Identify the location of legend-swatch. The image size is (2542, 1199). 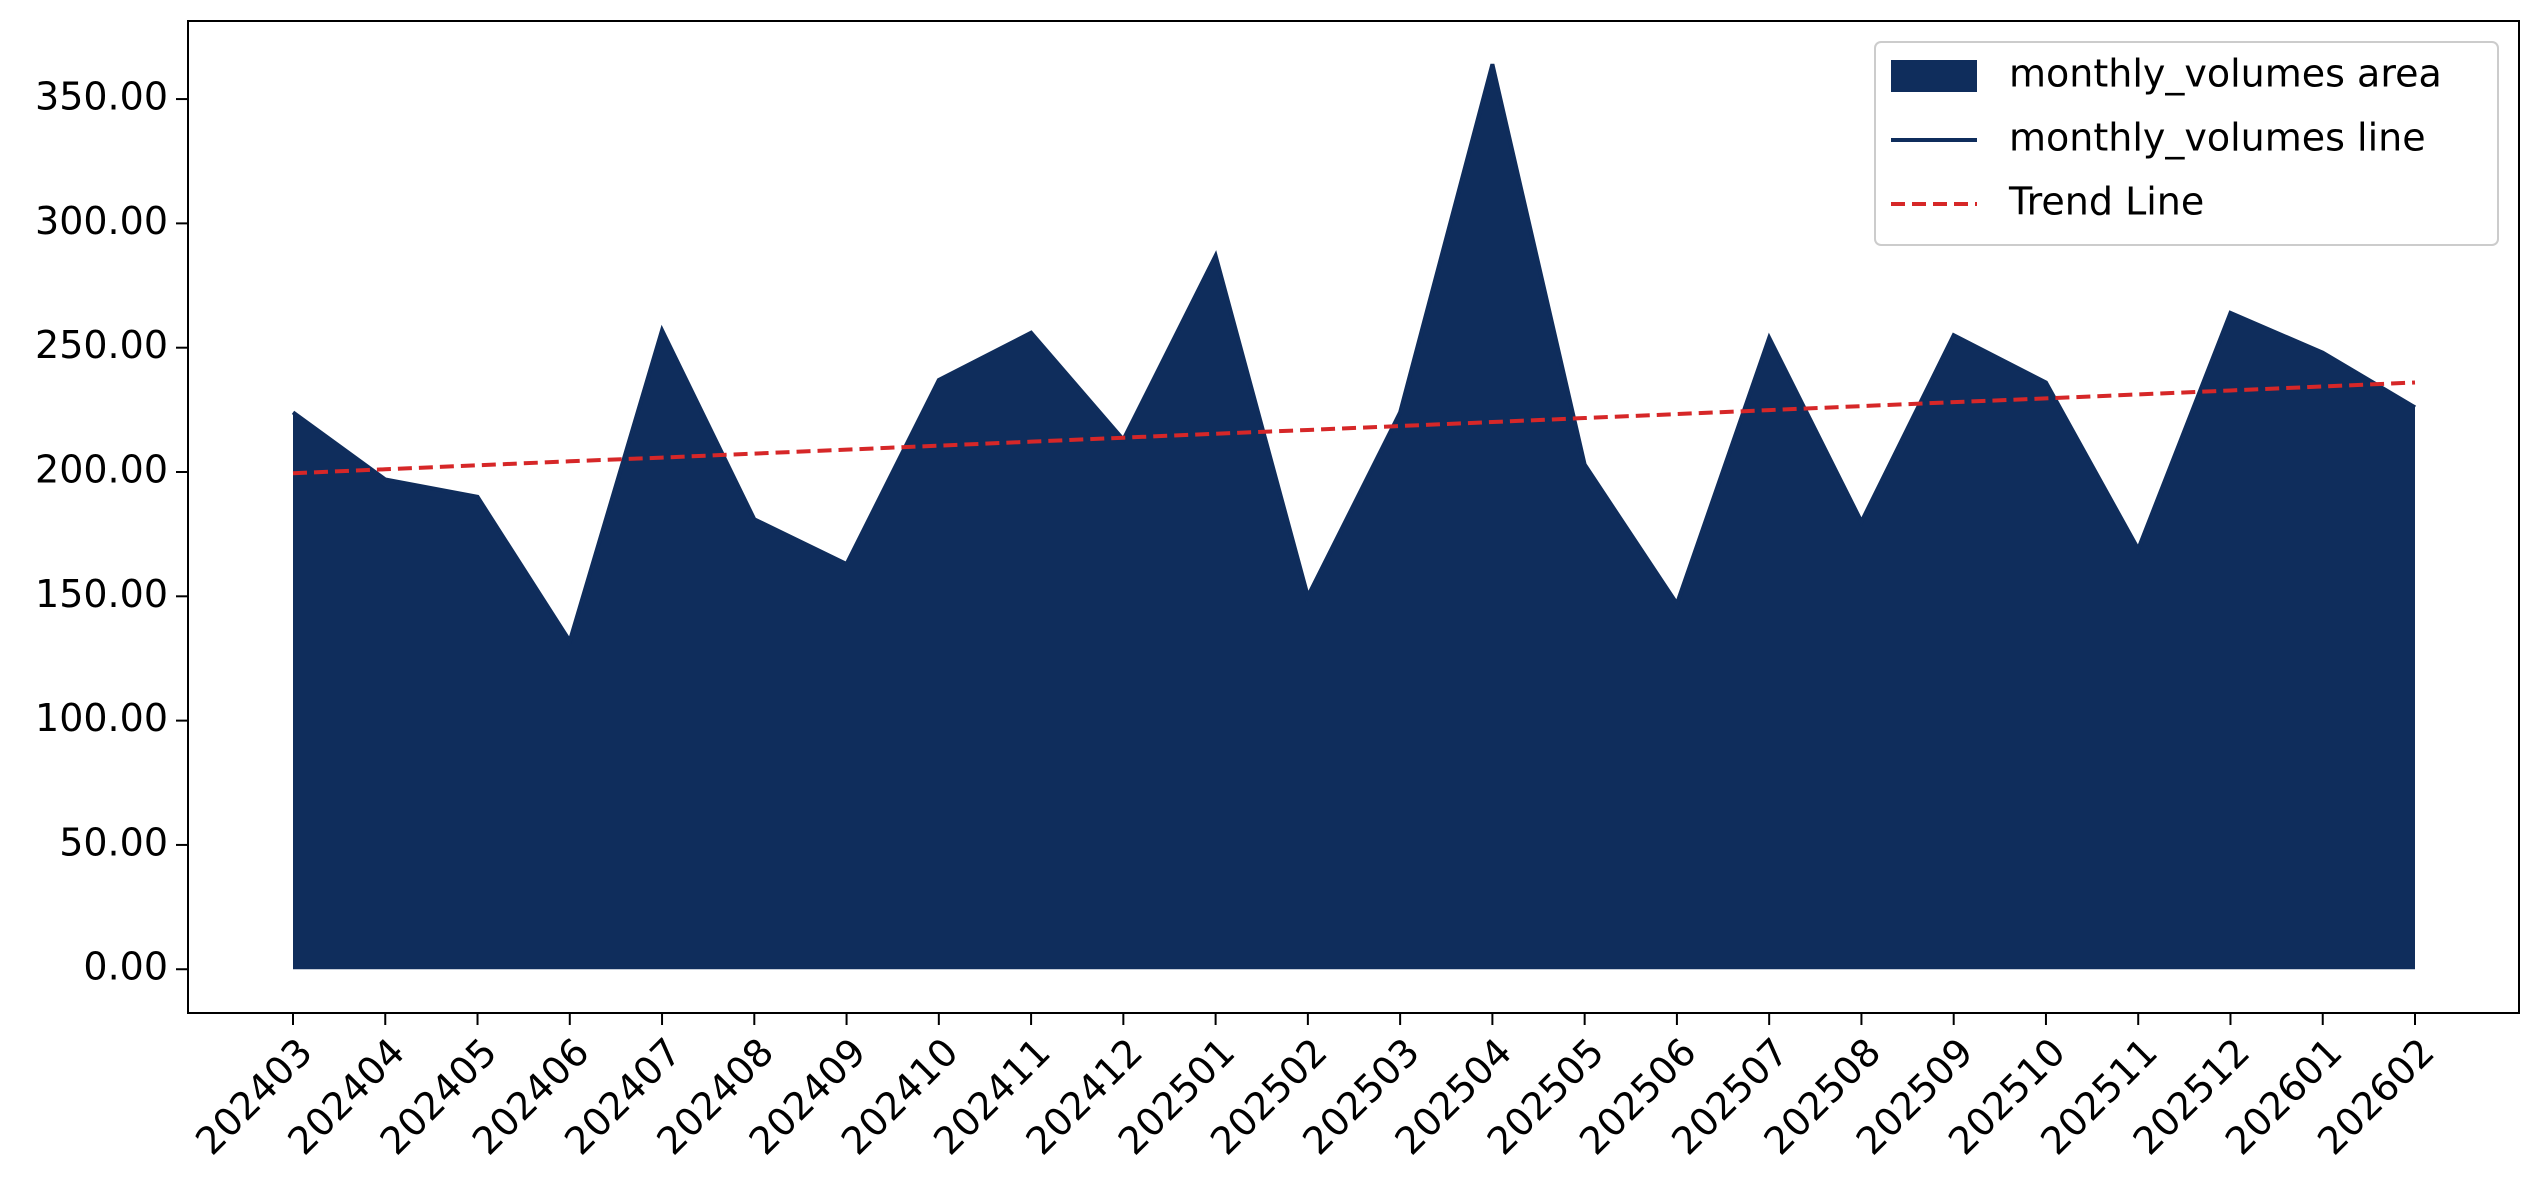
(1934, 76).